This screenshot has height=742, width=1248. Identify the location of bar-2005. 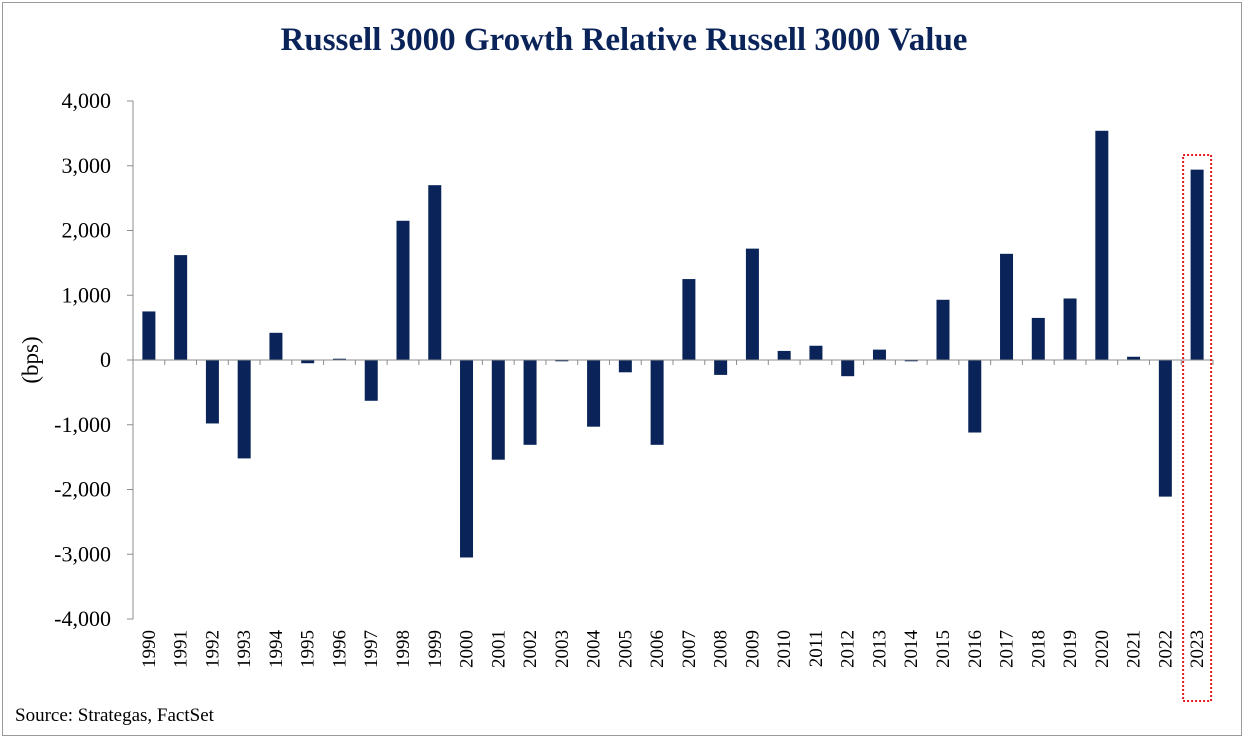
(625, 366).